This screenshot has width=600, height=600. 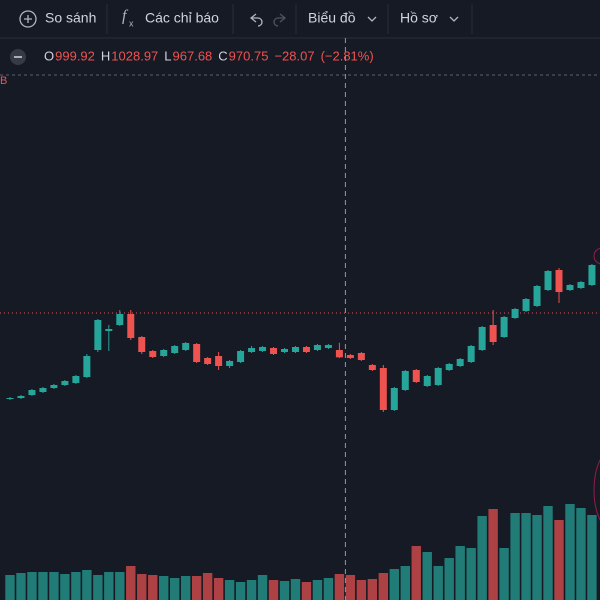 I want to click on legend-label: H, so click(x=105, y=55).